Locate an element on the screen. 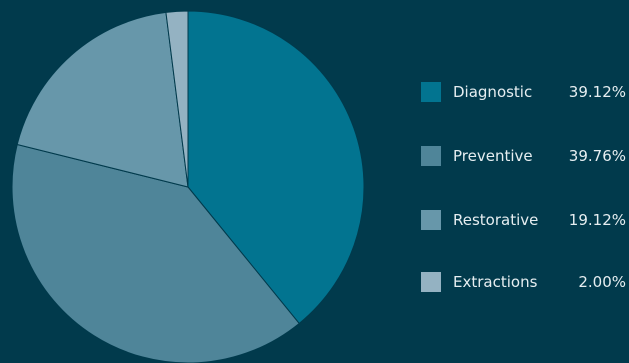  legend-swatch-restorative is located at coordinates (431, 220).